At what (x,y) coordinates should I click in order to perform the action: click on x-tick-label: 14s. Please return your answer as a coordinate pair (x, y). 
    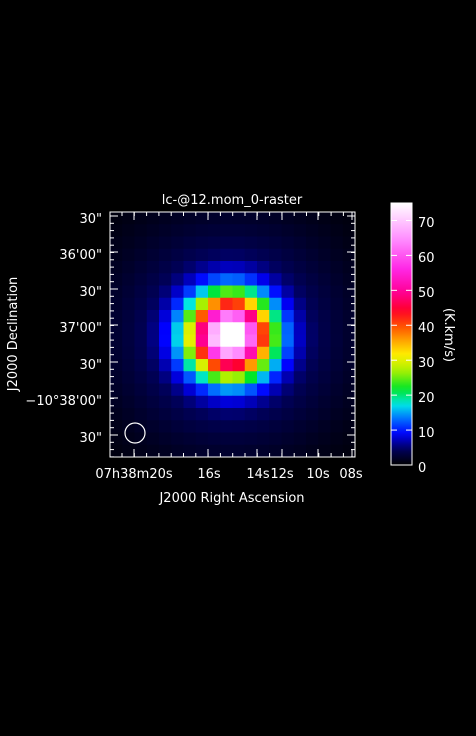
    Looking at the image, I should click on (258, 474).